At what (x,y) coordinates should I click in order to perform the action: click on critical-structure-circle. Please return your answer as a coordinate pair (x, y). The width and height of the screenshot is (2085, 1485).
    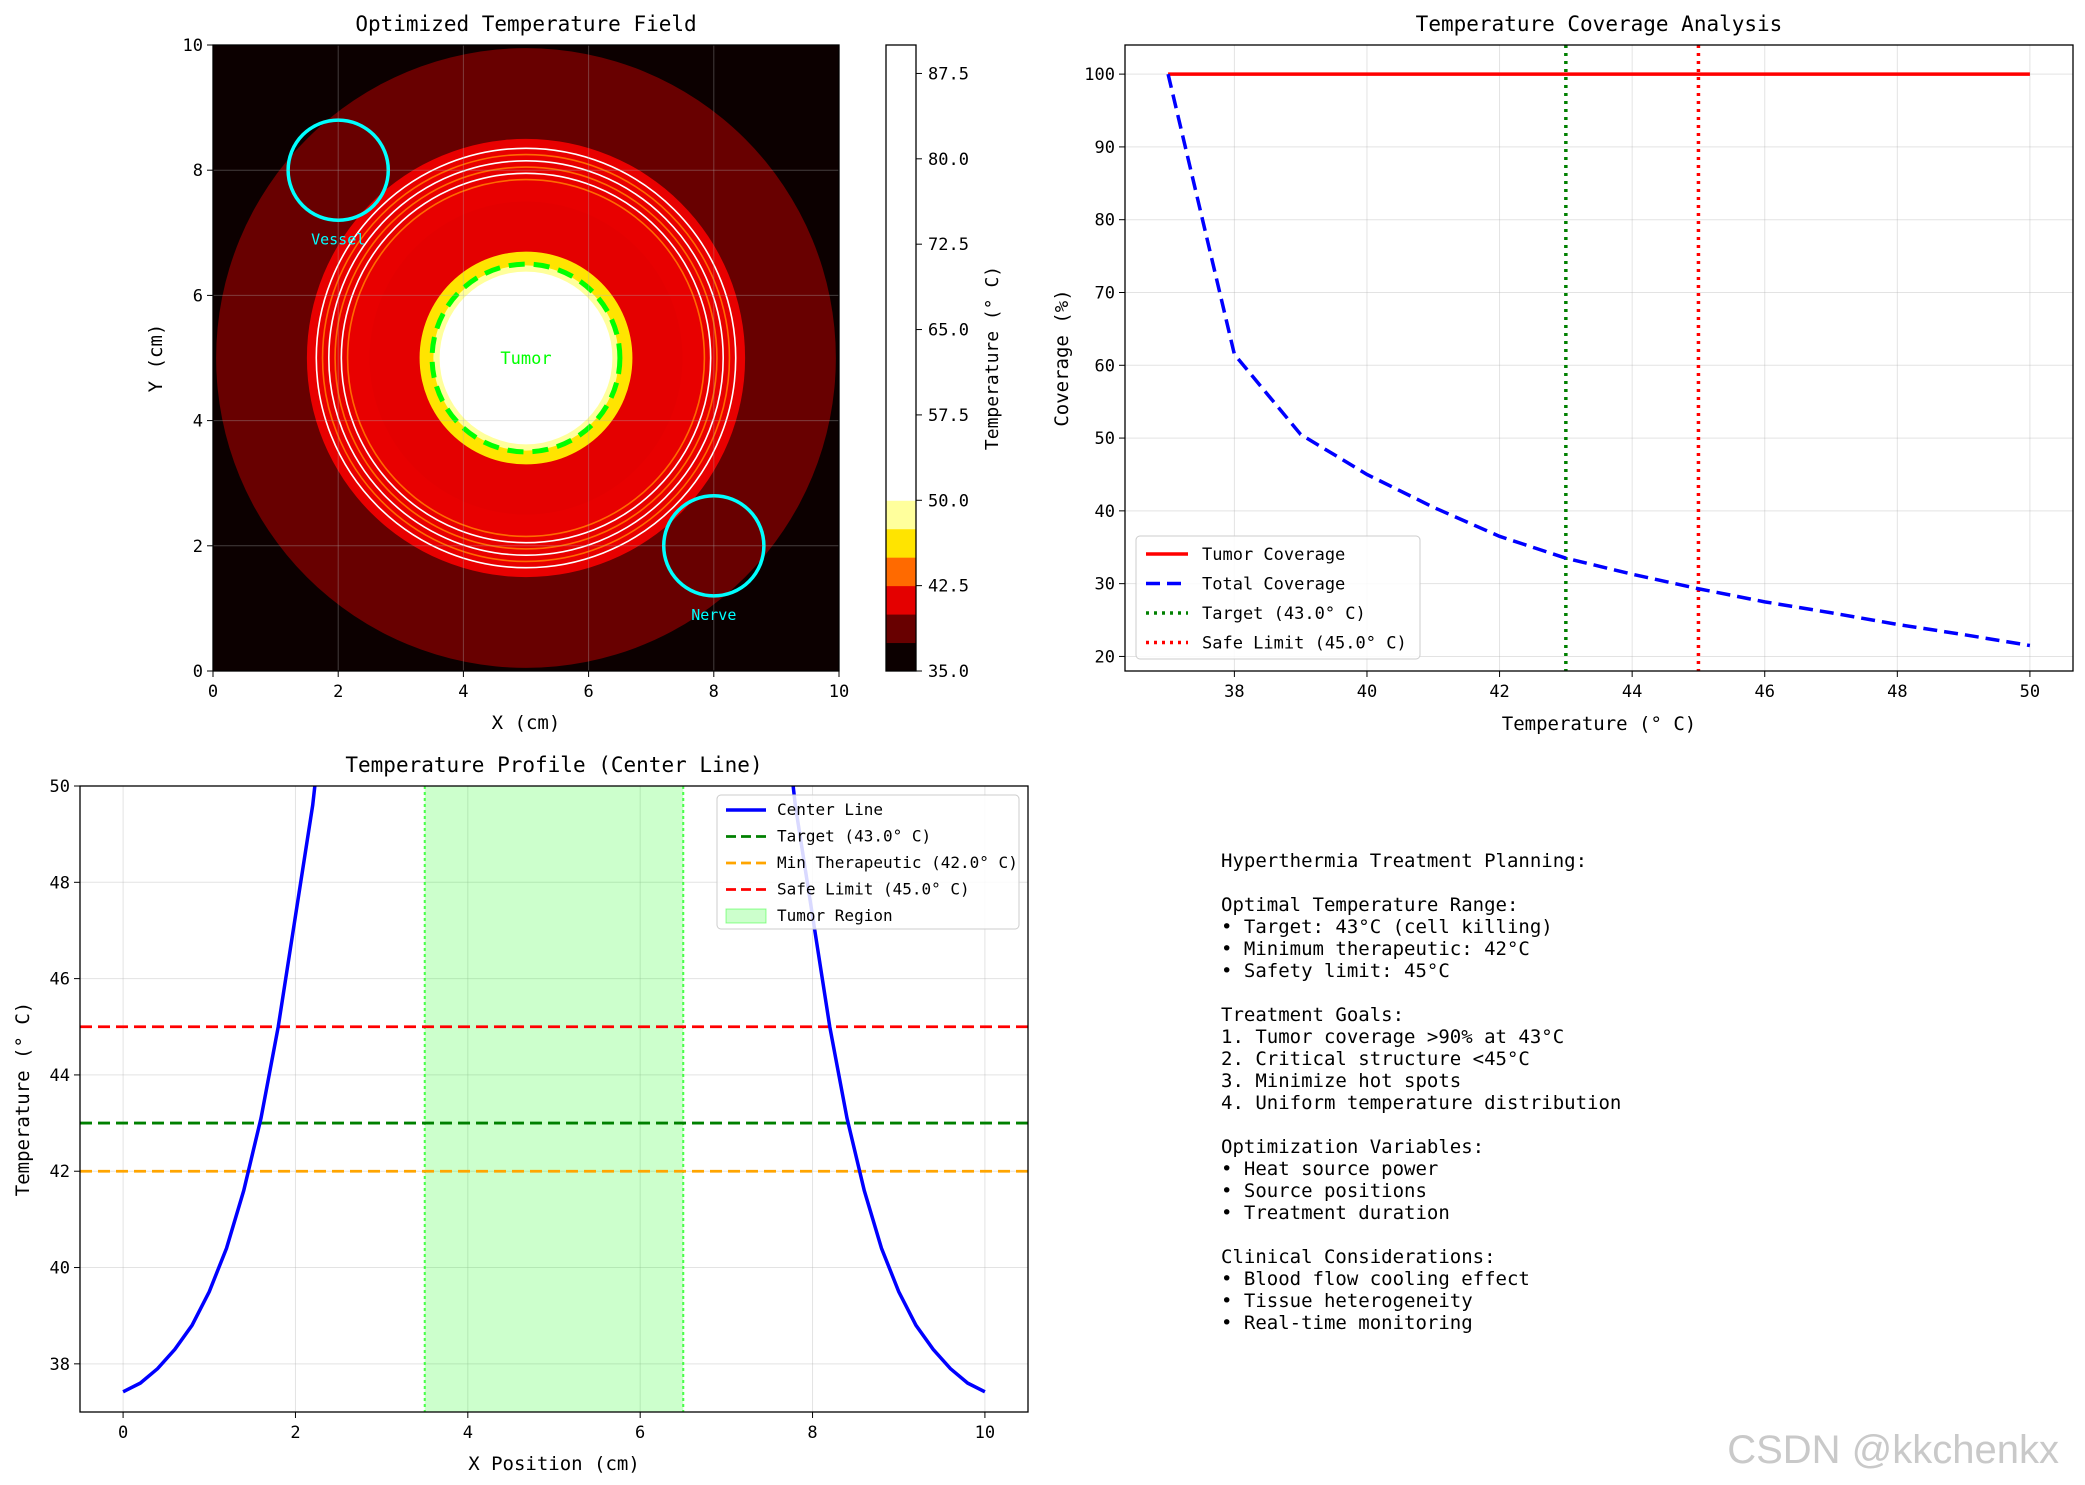
    Looking at the image, I should click on (713, 545).